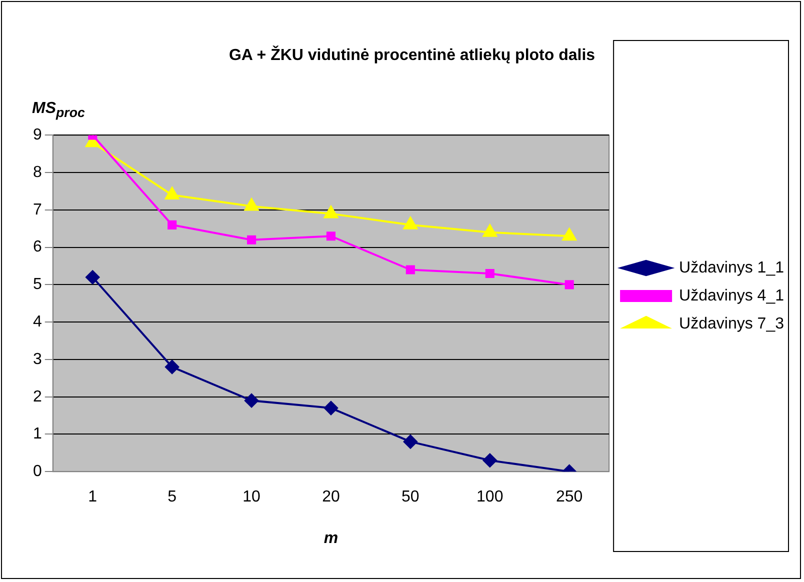  Describe the element at coordinates (58, 110) in the screenshot. I see `y-axis-title: MS$_{proc}$` at that location.